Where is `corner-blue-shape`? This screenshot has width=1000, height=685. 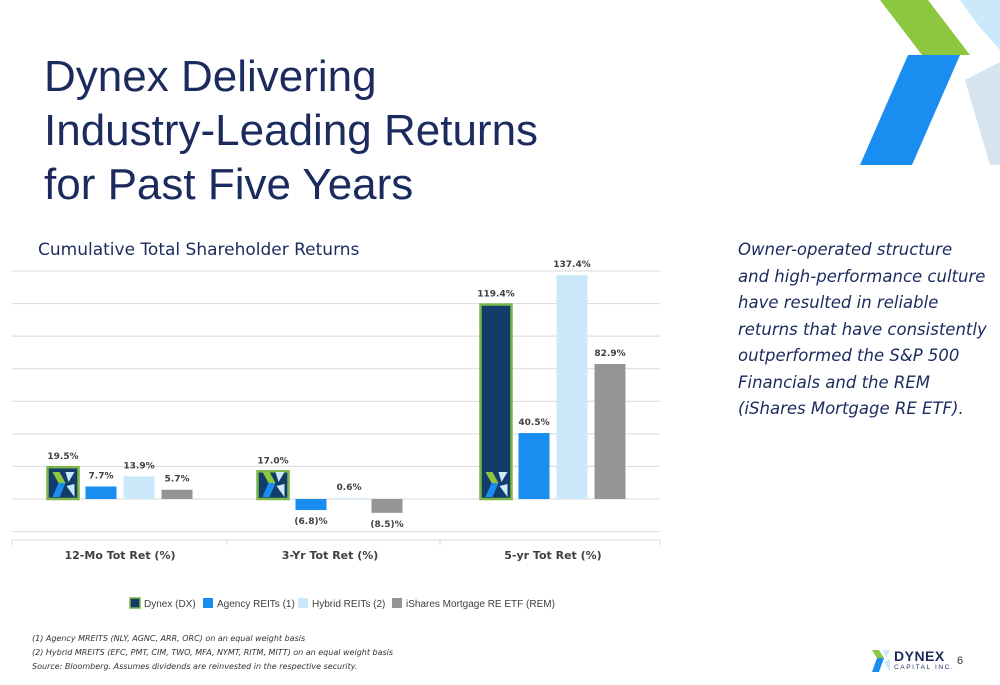
corner-blue-shape is located at coordinates (910, 110).